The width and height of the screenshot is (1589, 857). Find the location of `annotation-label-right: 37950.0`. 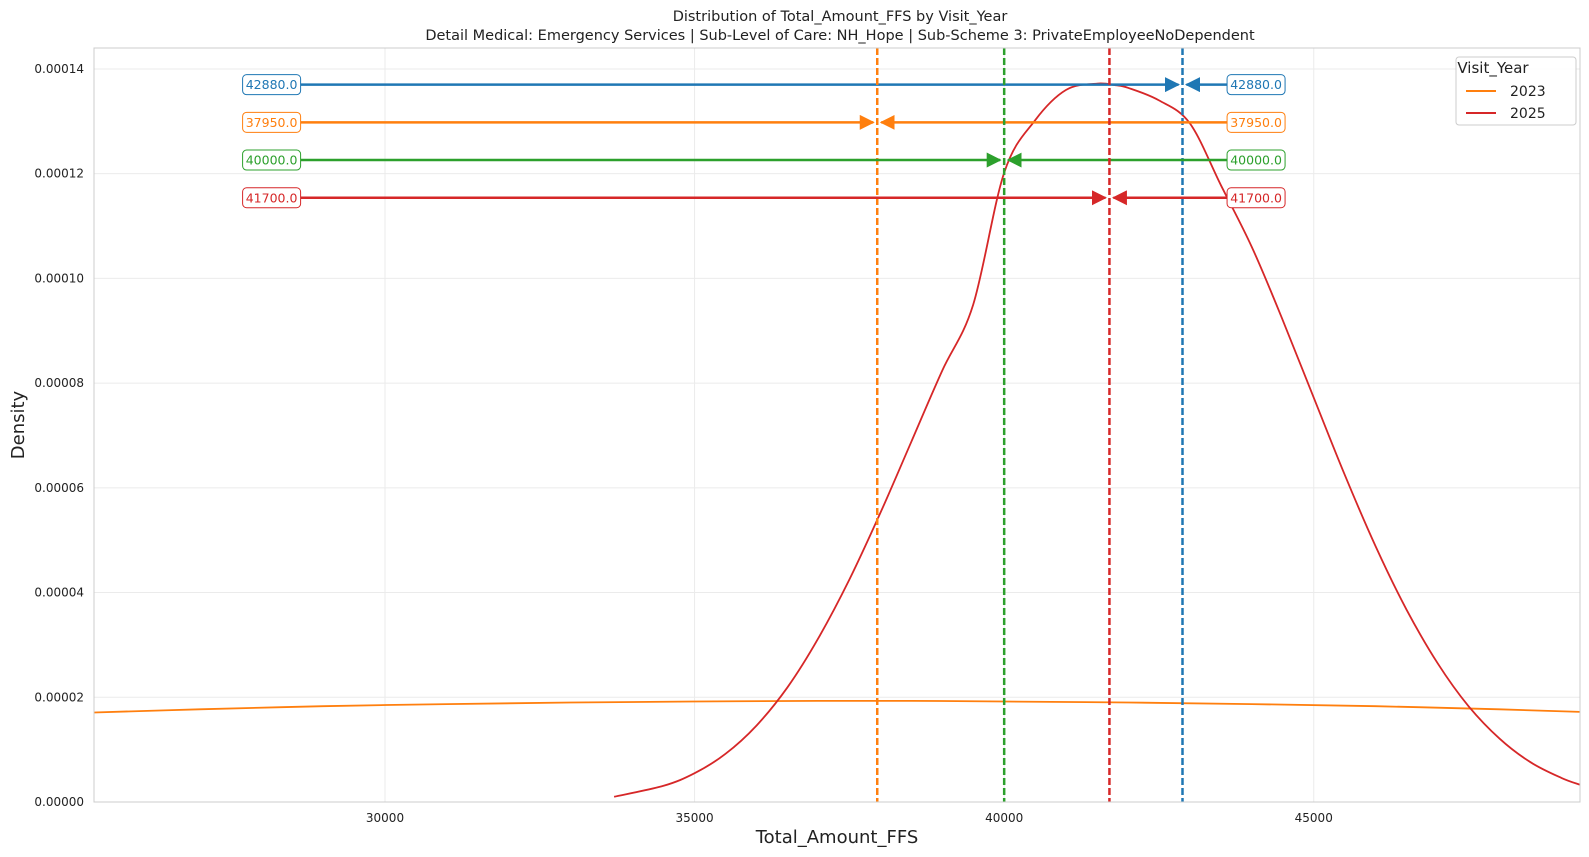

annotation-label-right: 37950.0 is located at coordinates (1256, 122).